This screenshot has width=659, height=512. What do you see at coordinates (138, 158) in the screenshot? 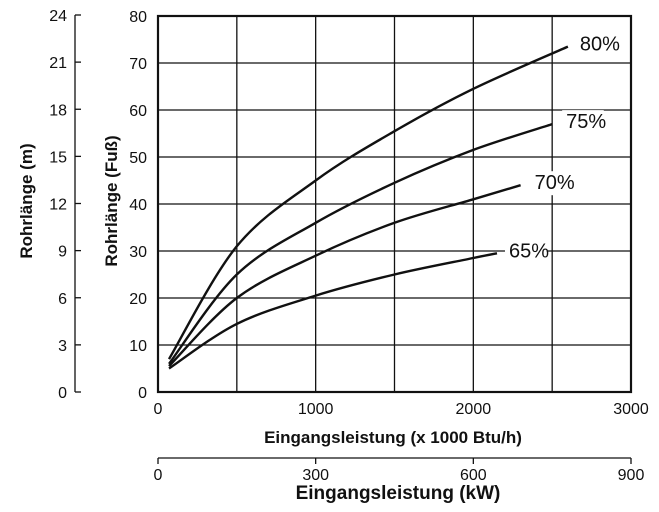
I see `y-tick-label: 50` at bounding box center [138, 158].